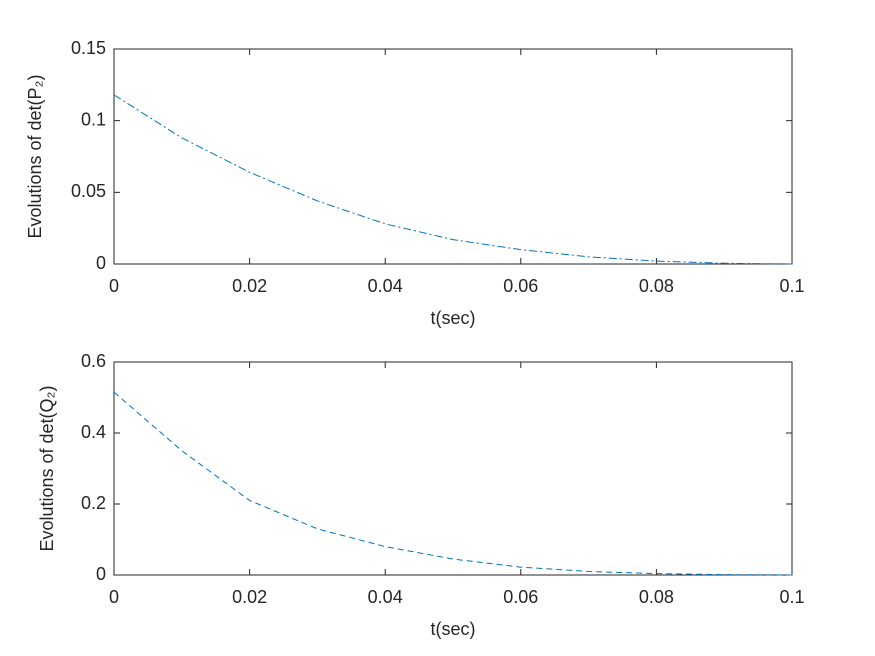 The width and height of the screenshot is (875, 656). Describe the element at coordinates (47, 468) in the screenshot. I see `y-axis-label: Evolutions of det(Q₂)` at that location.